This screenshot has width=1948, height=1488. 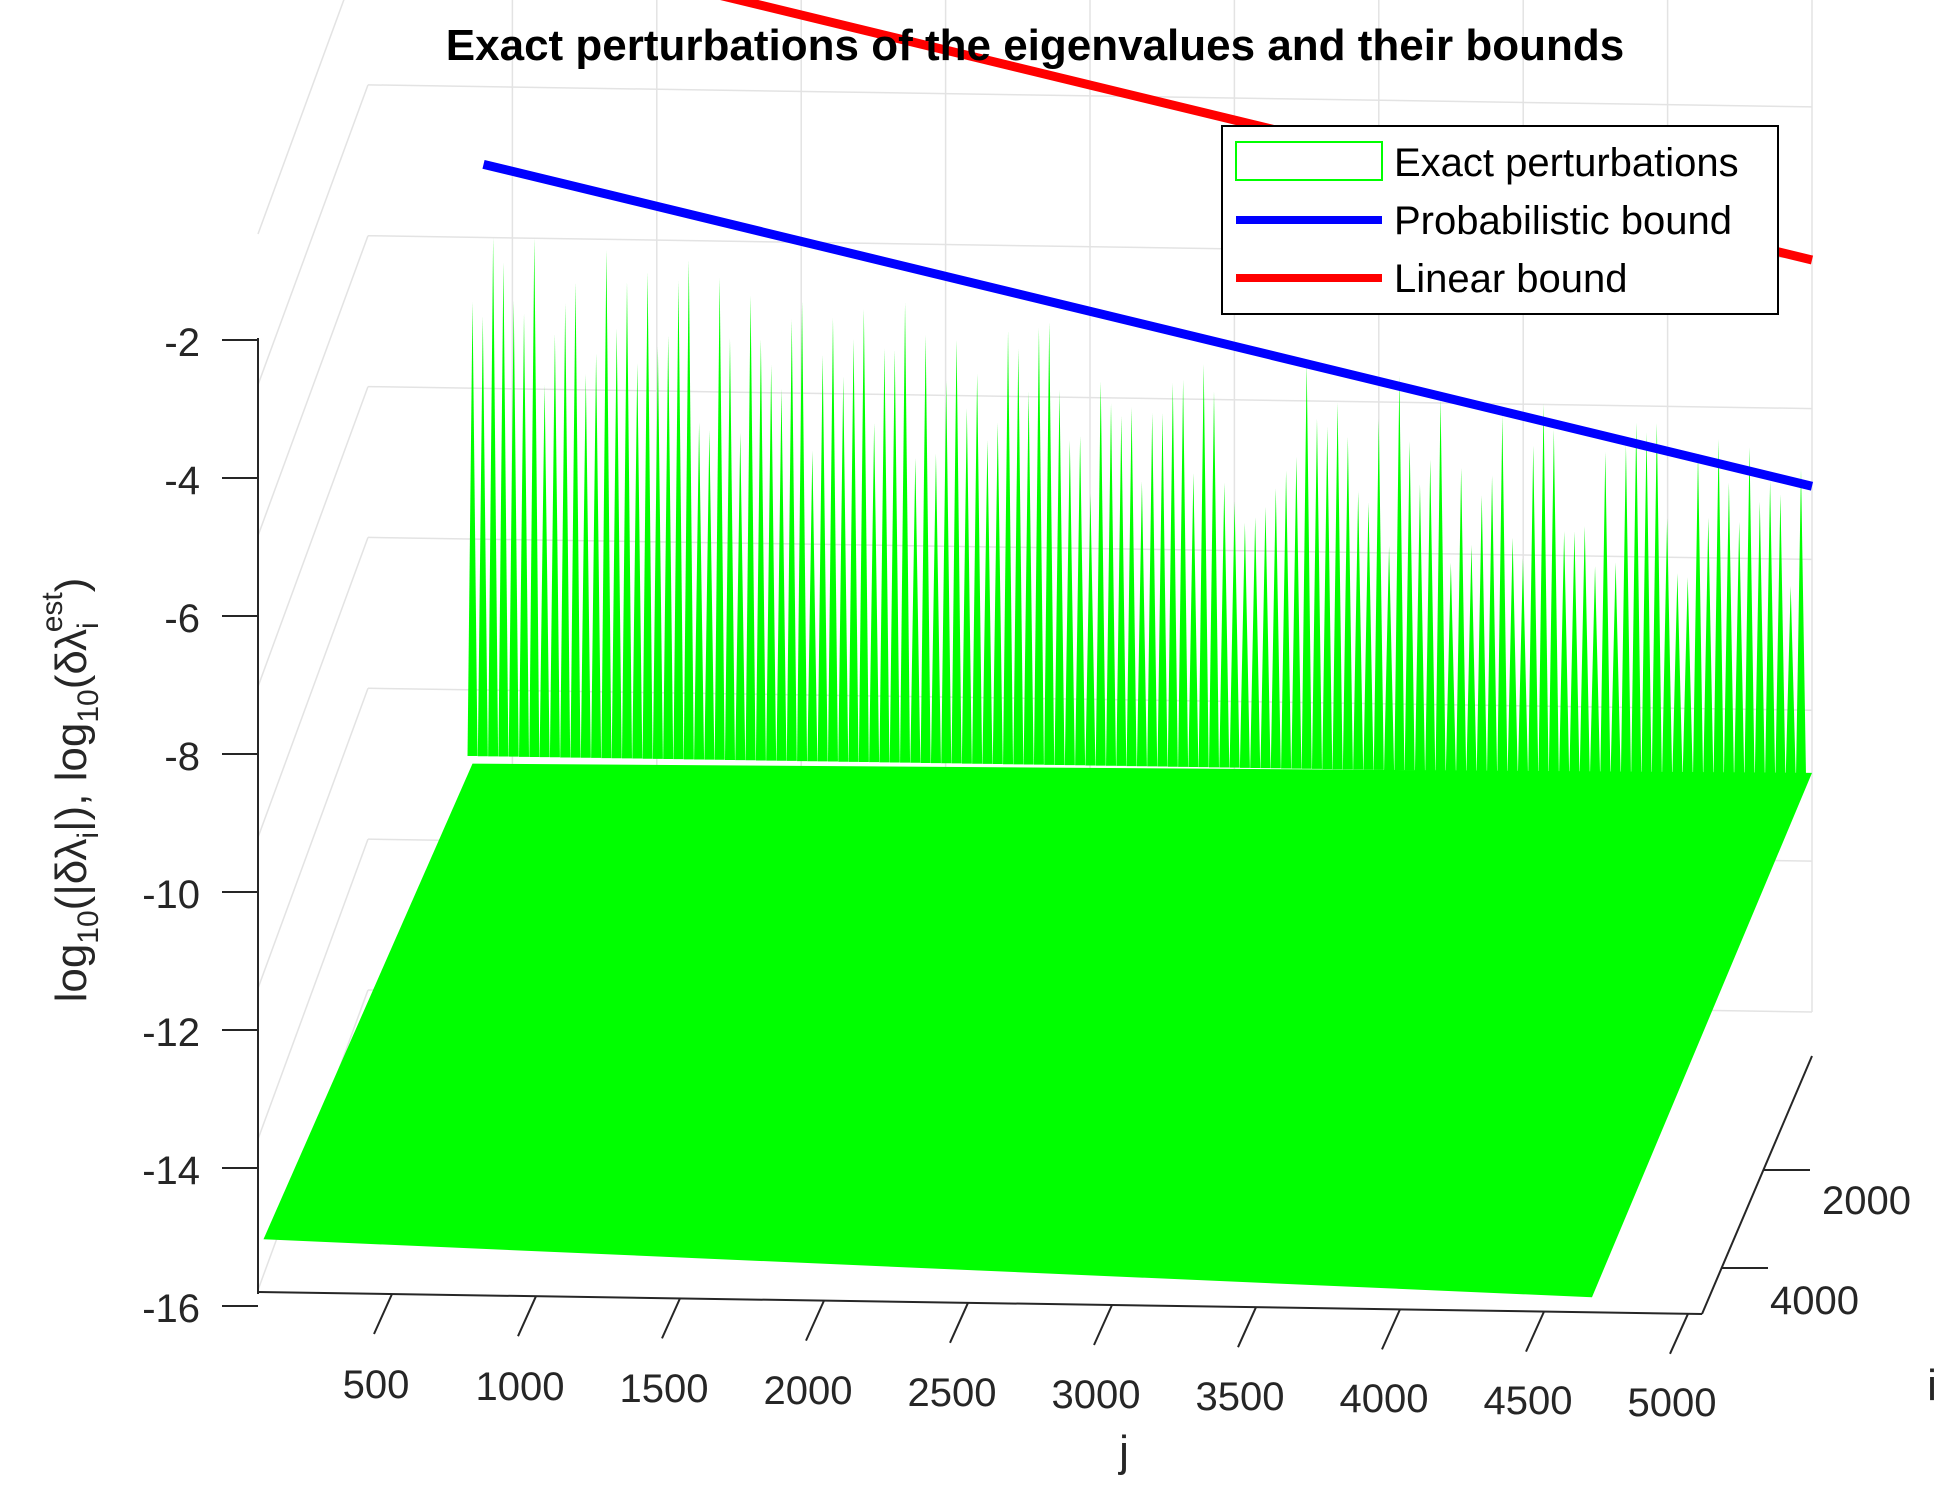 What do you see at coordinates (171, 1309) in the screenshot?
I see `z-tick-label: -16` at bounding box center [171, 1309].